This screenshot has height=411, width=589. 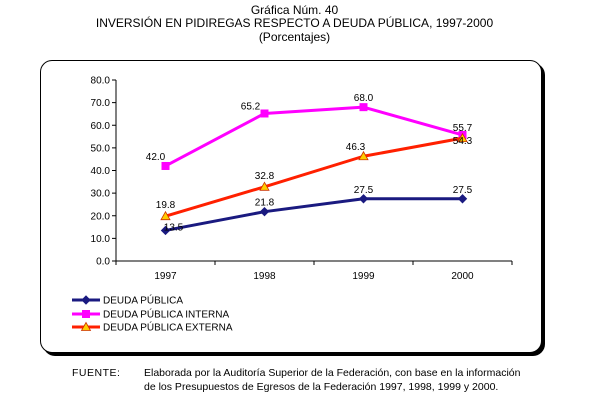 What do you see at coordinates (364, 98) in the screenshot?
I see `data-label: 68.0` at bounding box center [364, 98].